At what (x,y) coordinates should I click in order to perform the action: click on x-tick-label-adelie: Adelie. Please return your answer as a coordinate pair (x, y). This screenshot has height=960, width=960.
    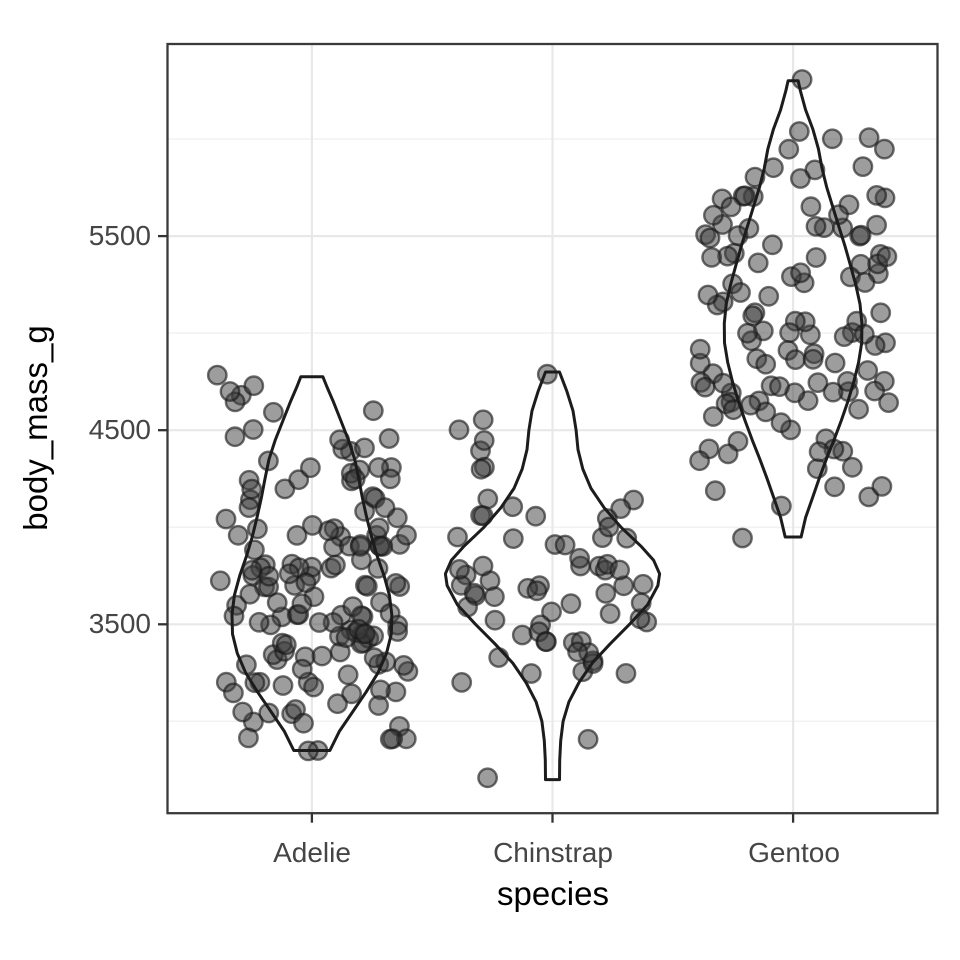
    Looking at the image, I should click on (312, 852).